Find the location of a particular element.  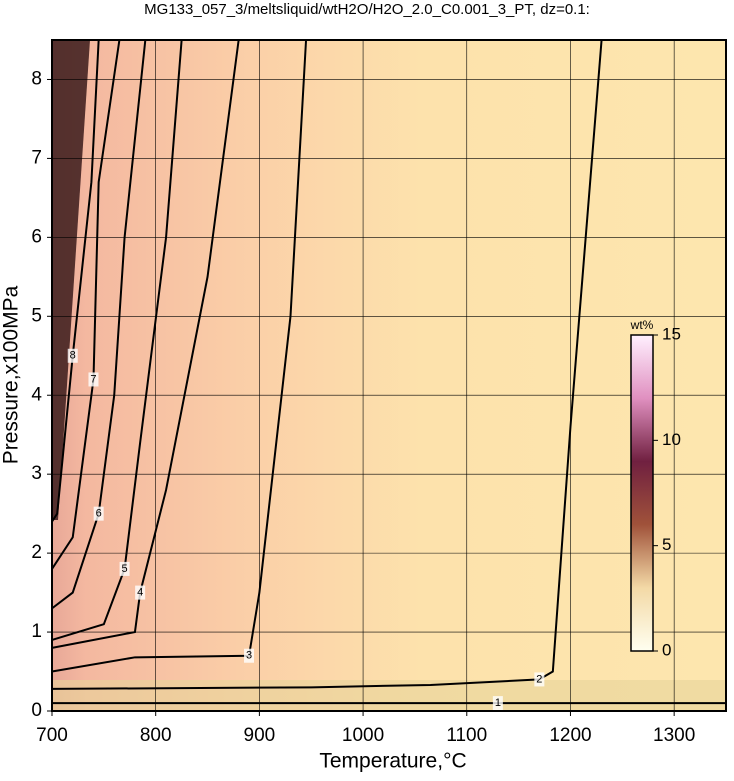

y-tick-label: 0 is located at coordinates (36, 710).